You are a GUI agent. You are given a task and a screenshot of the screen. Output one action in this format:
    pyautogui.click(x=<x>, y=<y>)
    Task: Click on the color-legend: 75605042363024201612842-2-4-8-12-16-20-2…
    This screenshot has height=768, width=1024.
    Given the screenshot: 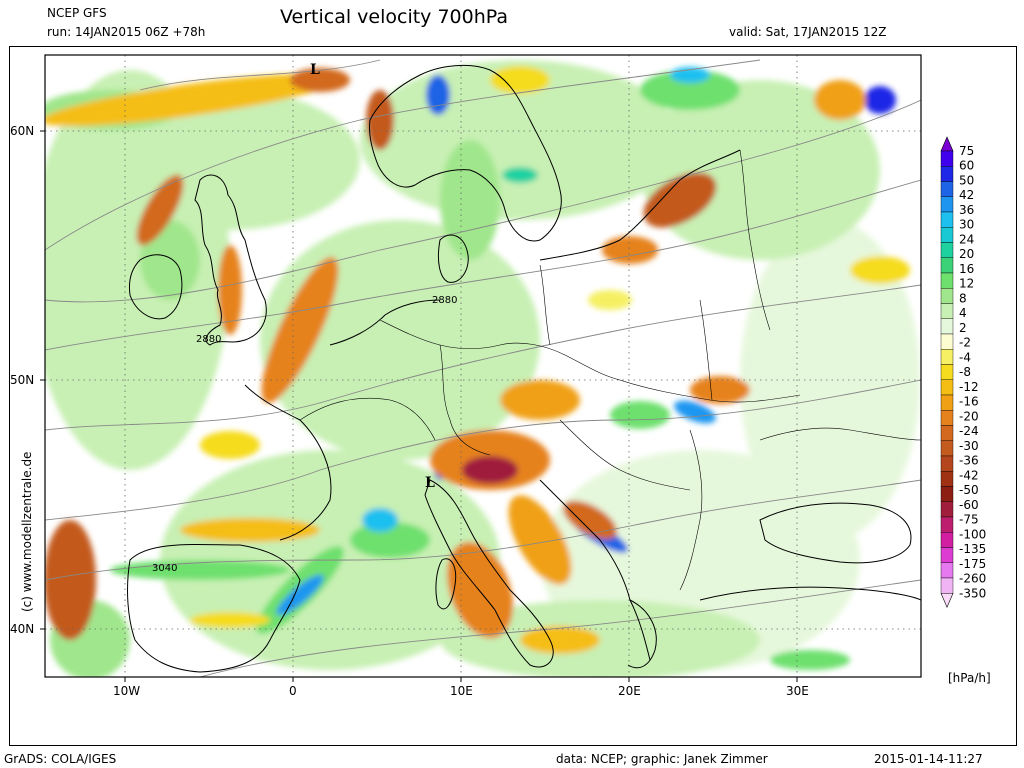 What is the action you would take?
    pyautogui.click(x=963, y=372)
    